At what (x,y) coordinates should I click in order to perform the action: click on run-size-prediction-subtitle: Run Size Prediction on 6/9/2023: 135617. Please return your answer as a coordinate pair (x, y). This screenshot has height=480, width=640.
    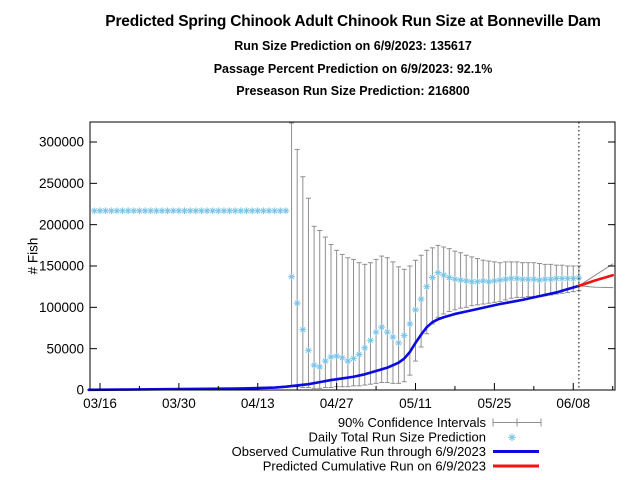
    Looking at the image, I should click on (353, 46).